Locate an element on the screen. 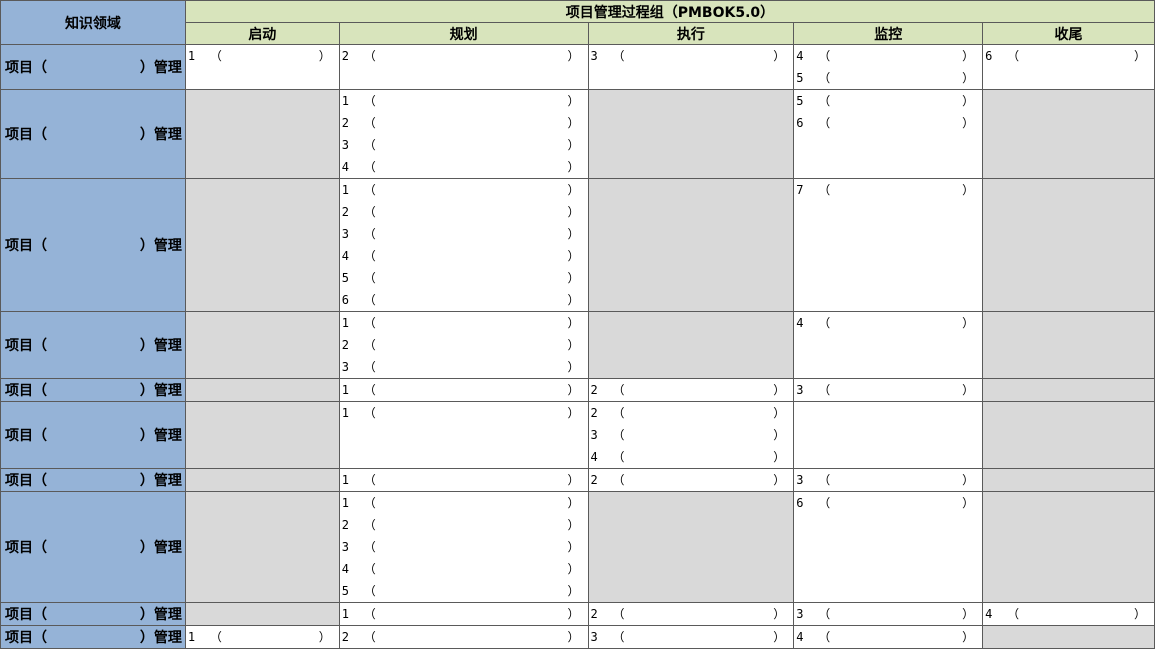 The width and height of the screenshot is (1155, 649). process-cell-closing: 4 （ ） is located at coordinates (1068, 614).